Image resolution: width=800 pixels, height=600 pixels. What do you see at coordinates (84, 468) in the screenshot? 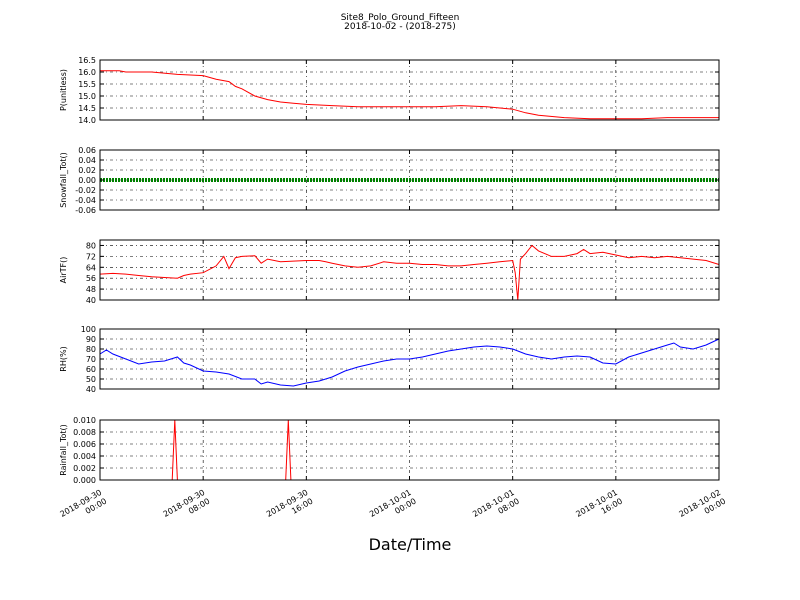
I see `y-tick-label: 0.002` at bounding box center [84, 468].